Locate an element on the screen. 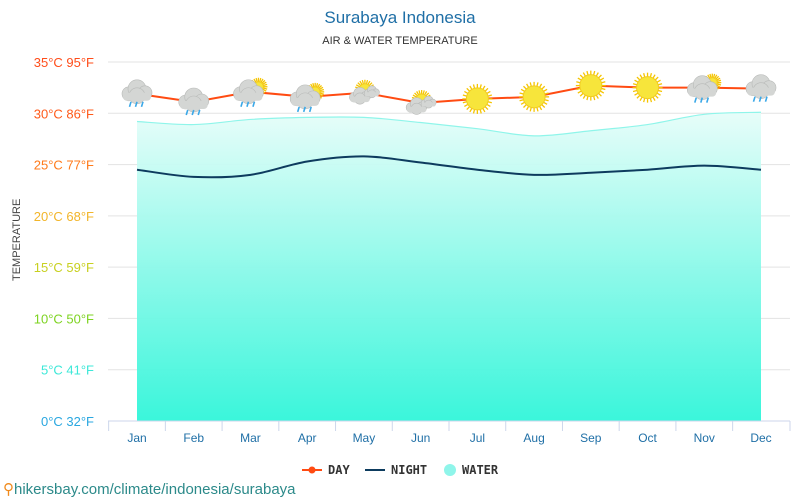 This screenshot has height=500, width=800. legend-water: WATER is located at coordinates (471, 470).